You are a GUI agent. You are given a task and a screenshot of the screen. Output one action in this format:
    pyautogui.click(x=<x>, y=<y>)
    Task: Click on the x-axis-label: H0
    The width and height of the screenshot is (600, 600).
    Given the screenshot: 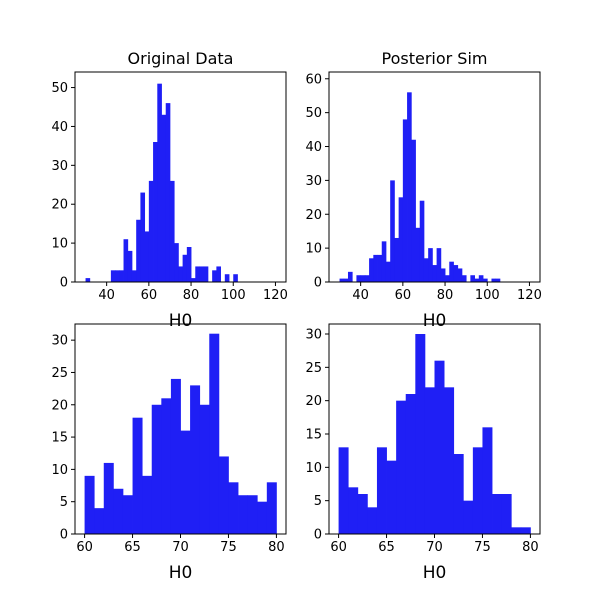 What is the action you would take?
    pyautogui.click(x=181, y=321)
    